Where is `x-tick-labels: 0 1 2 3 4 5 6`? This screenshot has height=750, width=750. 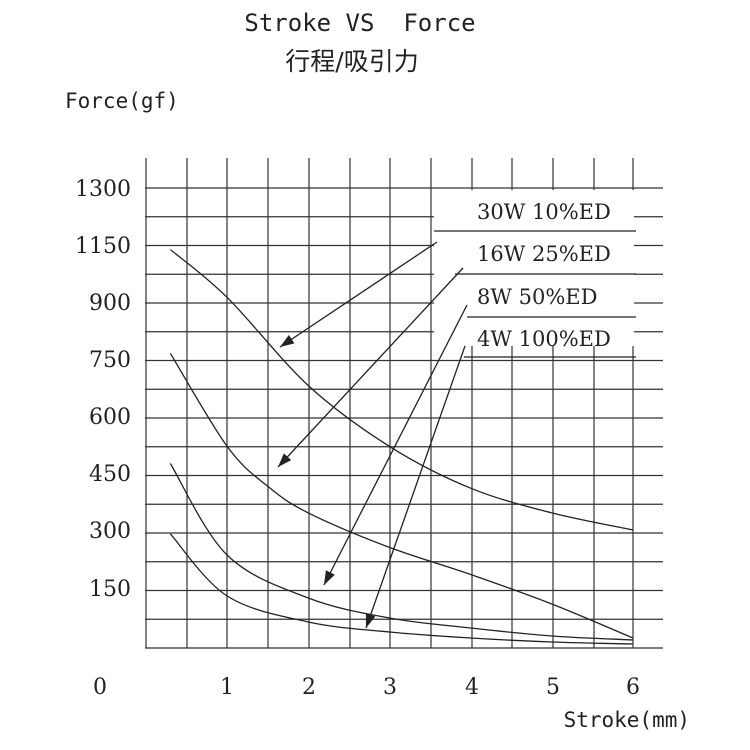 x-tick-labels: 0 1 2 3 4 5 6 is located at coordinates (366, 687).